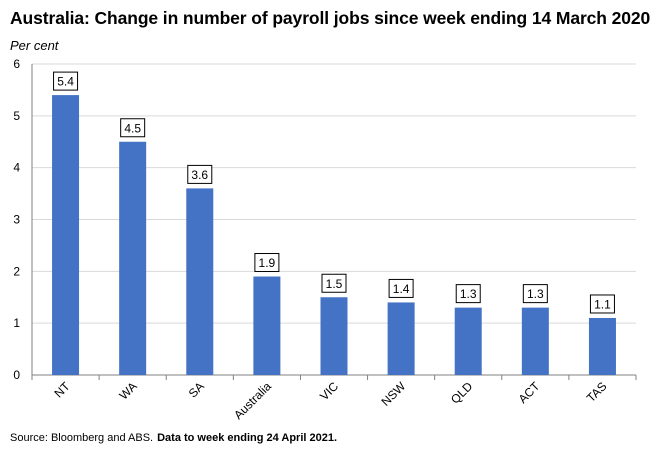  I want to click on x-tick-label: VIC, so click(329, 391).